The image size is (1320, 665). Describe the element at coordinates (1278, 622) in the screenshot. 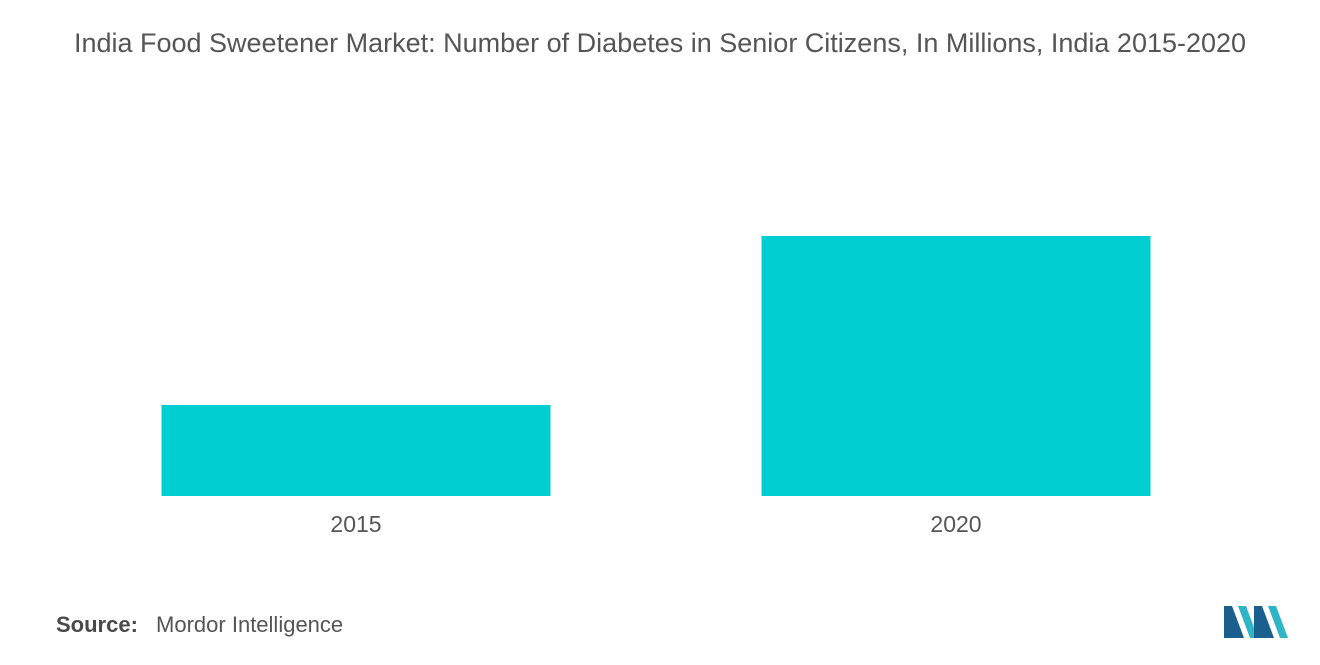

I see `logo-shape-right` at that location.